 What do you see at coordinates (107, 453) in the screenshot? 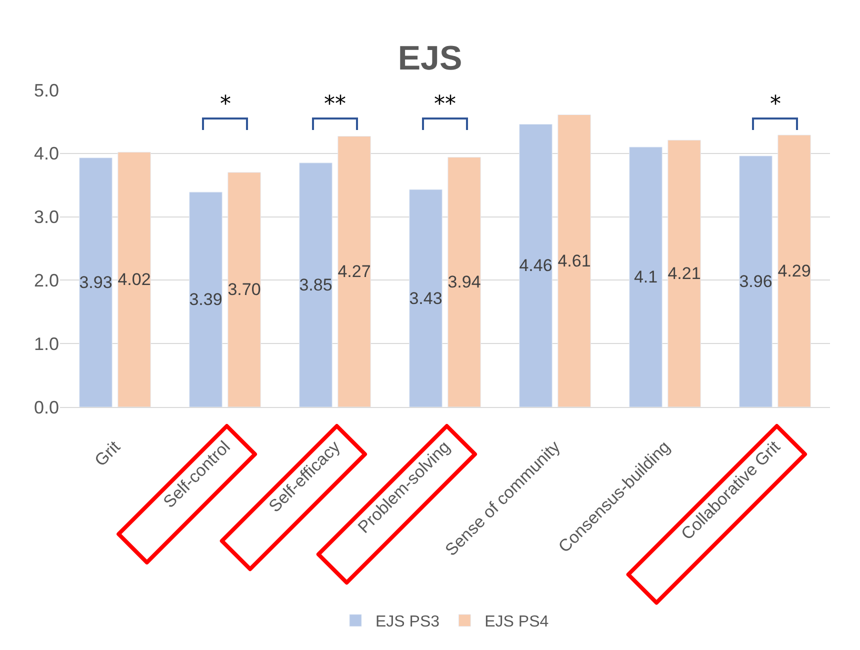
I see `x-tick-label: Grit` at bounding box center [107, 453].